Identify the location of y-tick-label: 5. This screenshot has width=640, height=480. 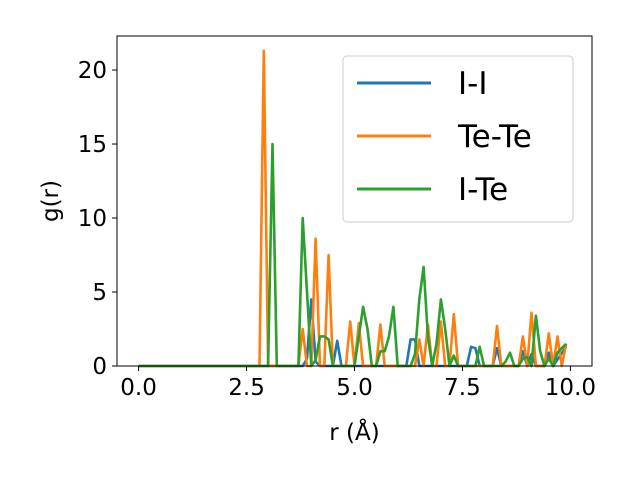
(99, 293).